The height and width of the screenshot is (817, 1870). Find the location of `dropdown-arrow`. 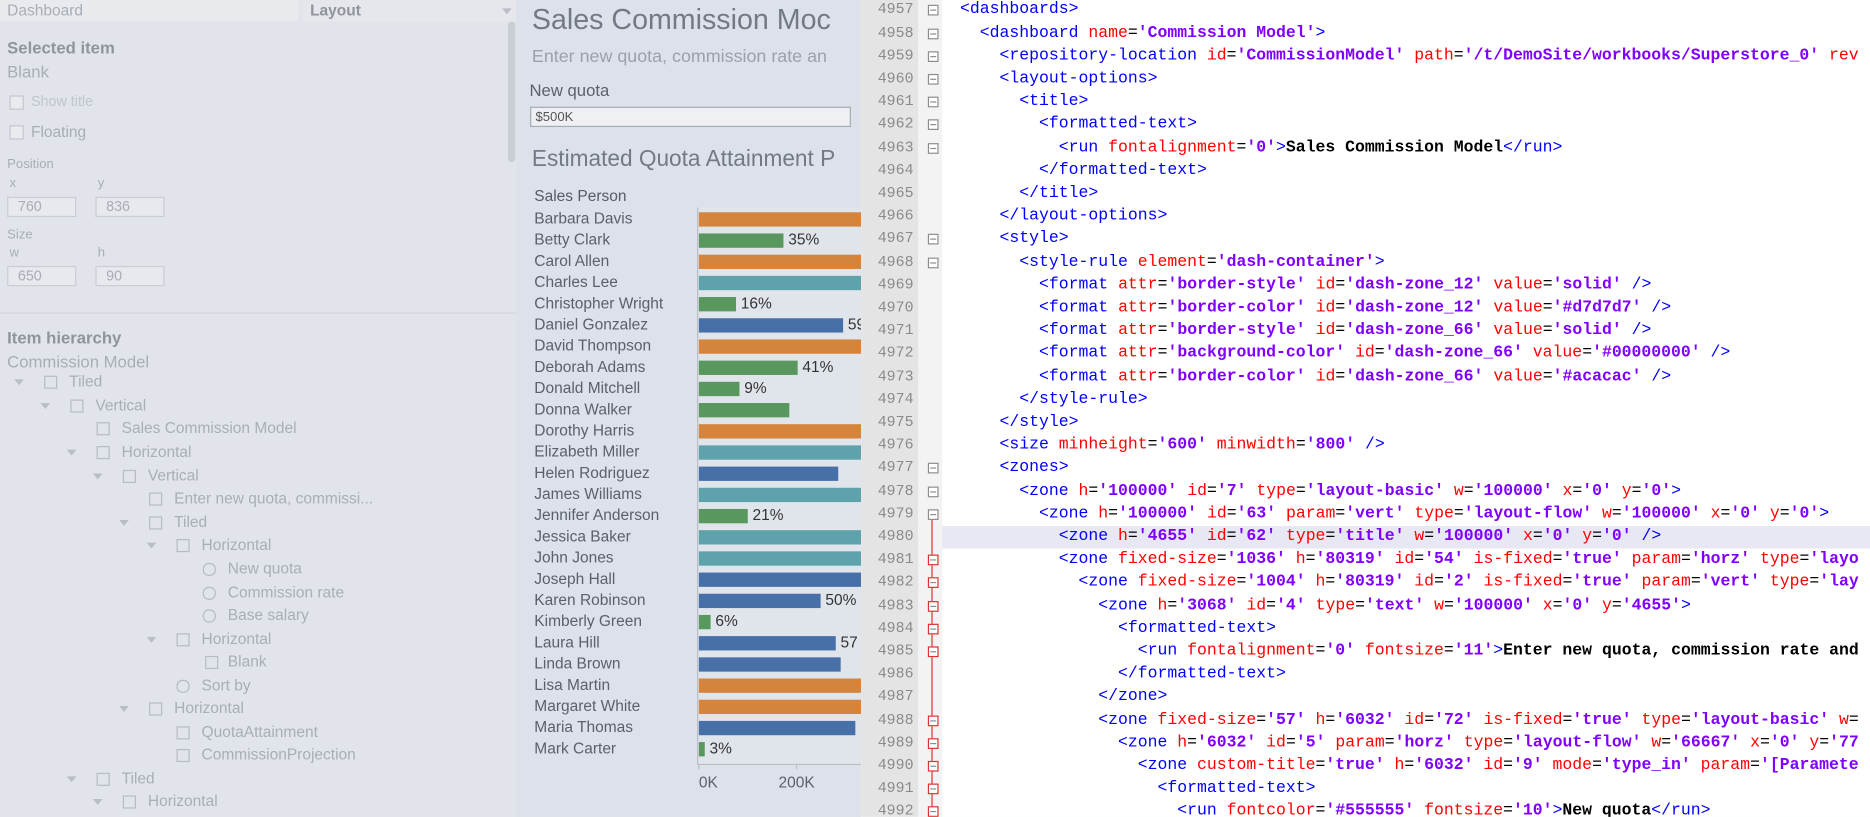

dropdown-arrow is located at coordinates (507, 11).